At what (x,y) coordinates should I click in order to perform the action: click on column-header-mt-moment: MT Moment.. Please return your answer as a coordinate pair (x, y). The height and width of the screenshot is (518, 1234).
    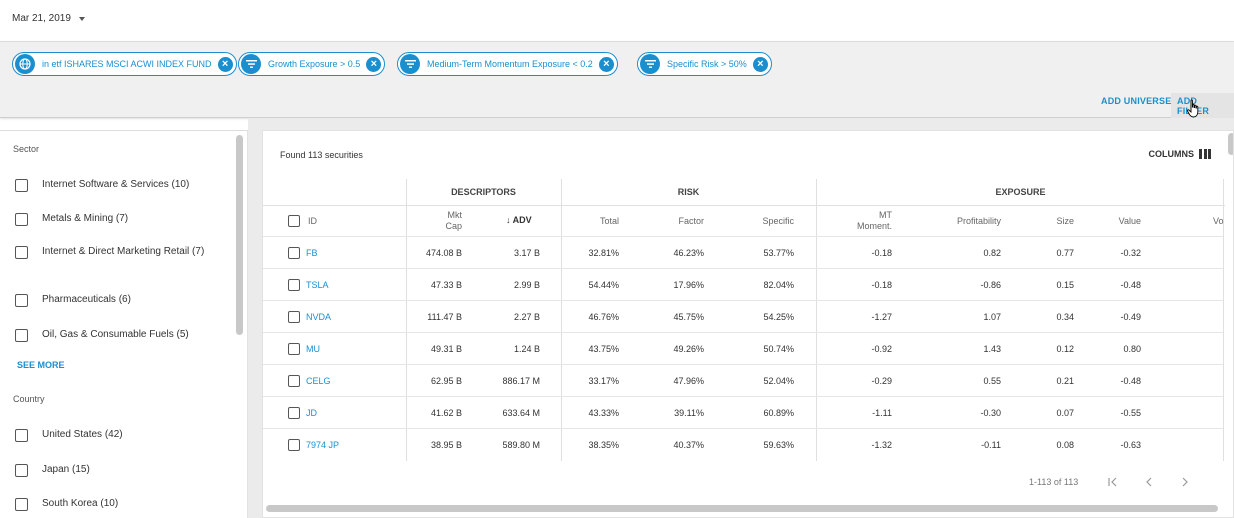
    Looking at the image, I should click on (870, 221).